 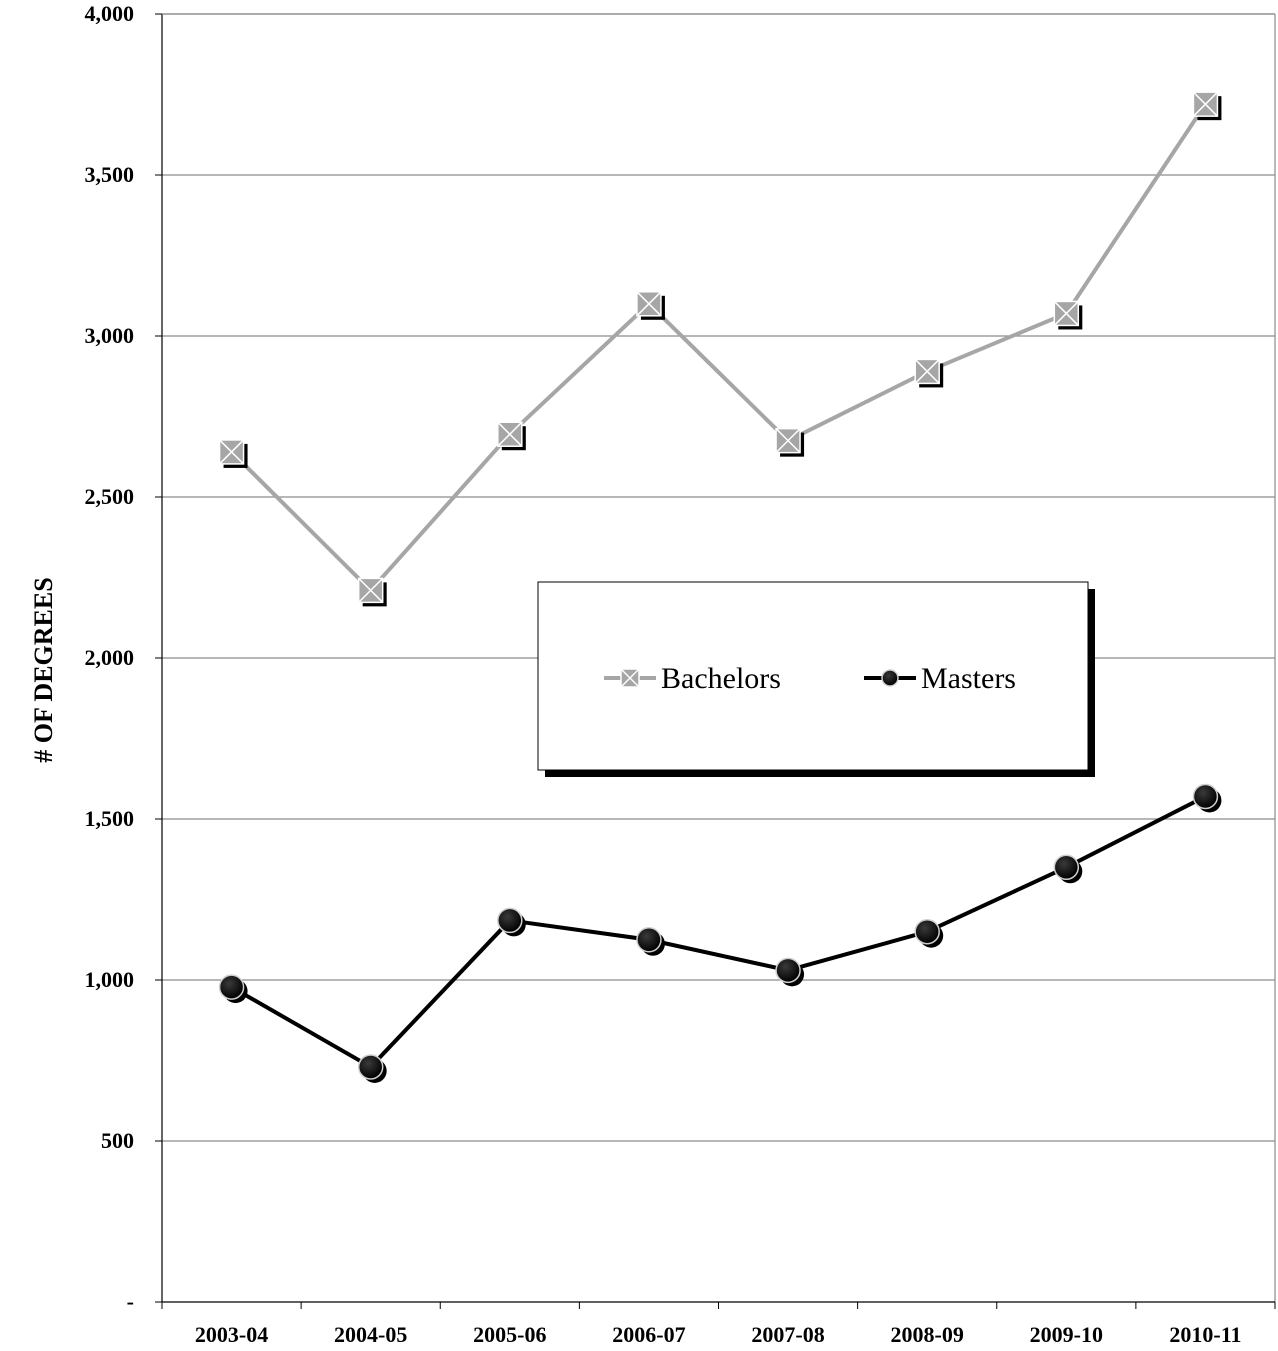 What do you see at coordinates (816, 679) in the screenshot?
I see `legend: Bachelors Masters` at bounding box center [816, 679].